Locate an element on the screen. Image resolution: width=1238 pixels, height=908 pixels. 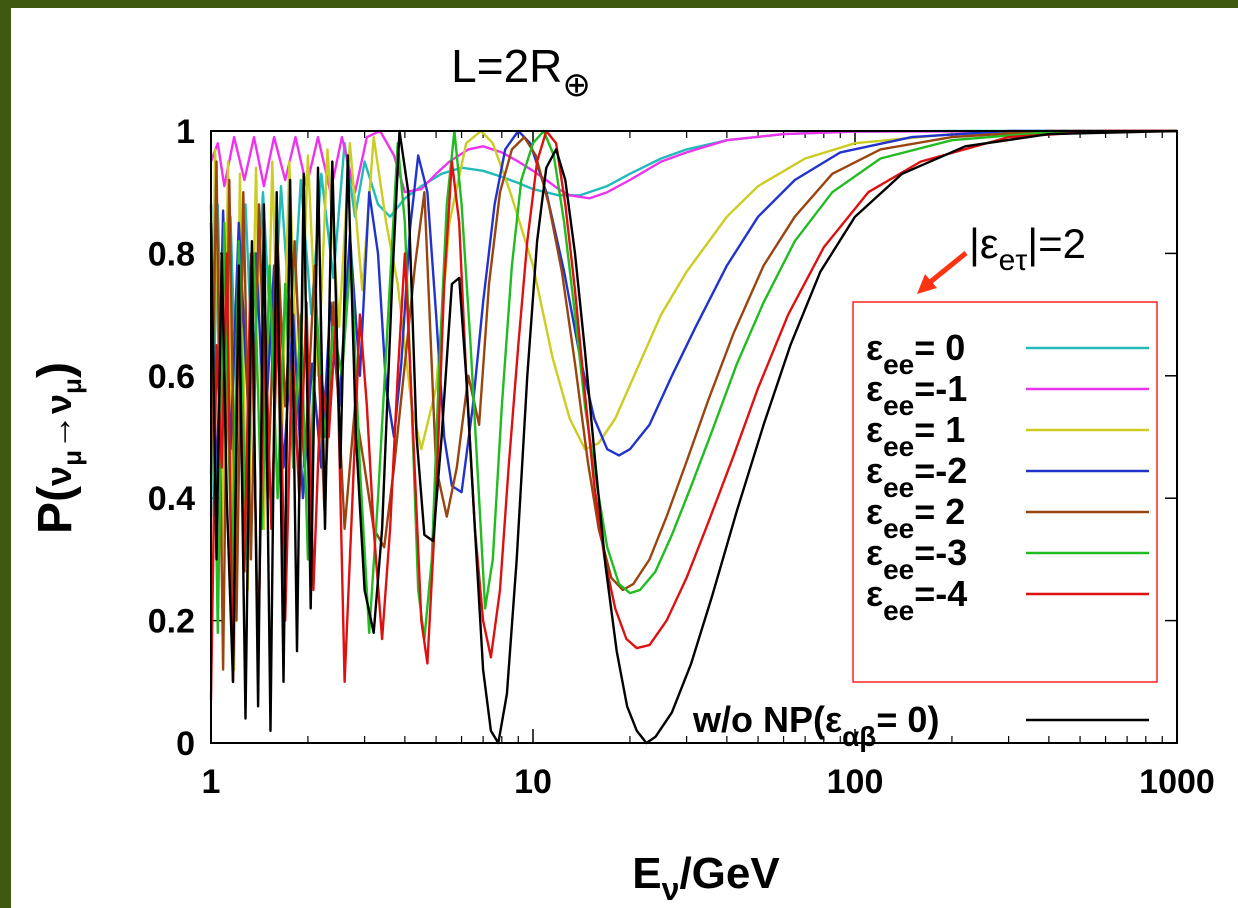
x-tick-label: 100 is located at coordinates (855, 782).